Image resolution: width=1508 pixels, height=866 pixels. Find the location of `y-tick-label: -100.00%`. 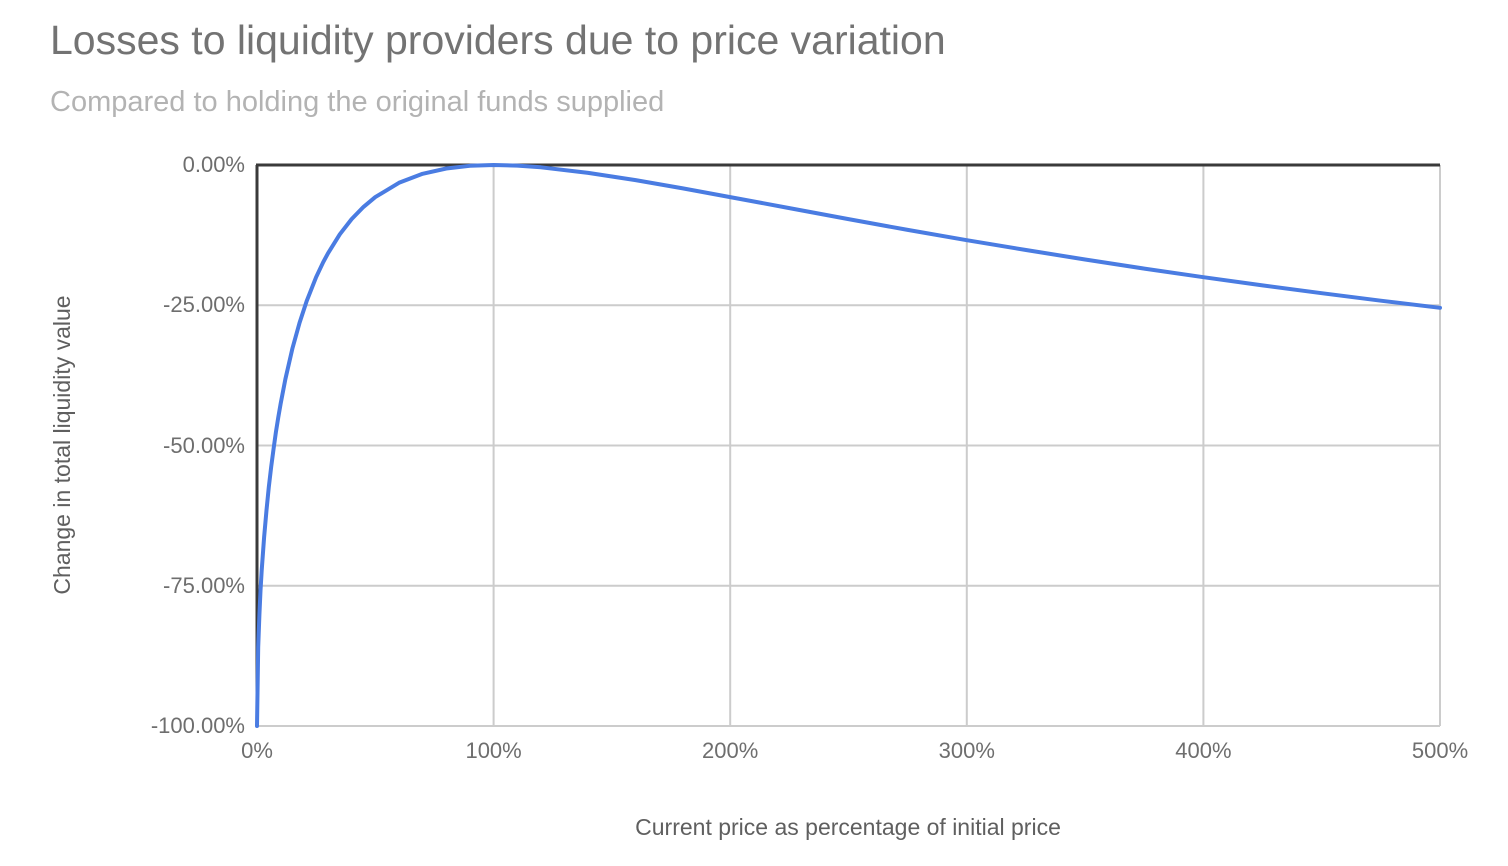

y-tick-label: -100.00% is located at coordinates (197, 725).